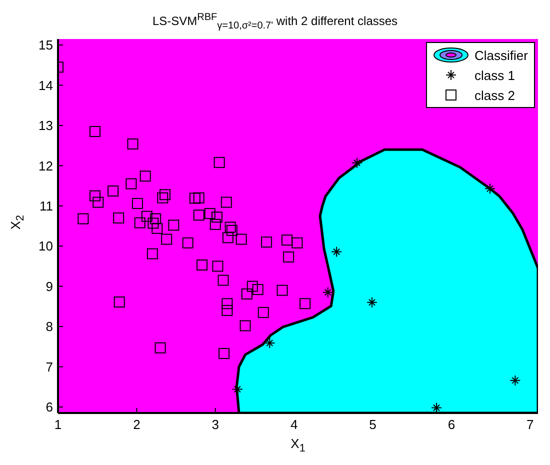  I want to click on chart-title: LS-SVM$^{RBF}$$_{γ=10,σ²=0.7'}$ with 2 different classes, so click(275, 22).